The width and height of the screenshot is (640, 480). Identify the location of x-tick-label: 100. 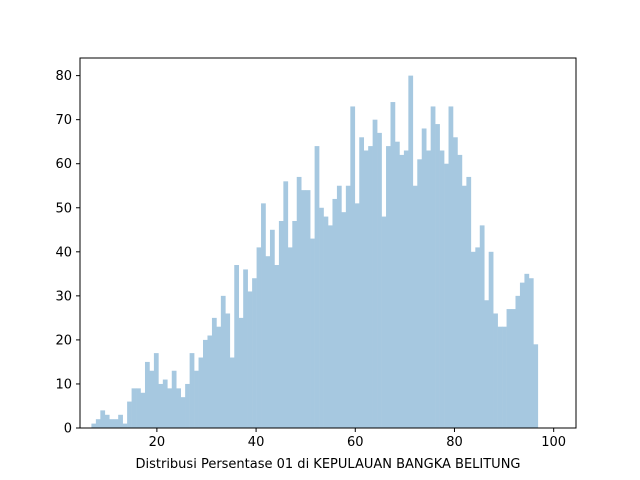
(553, 442).